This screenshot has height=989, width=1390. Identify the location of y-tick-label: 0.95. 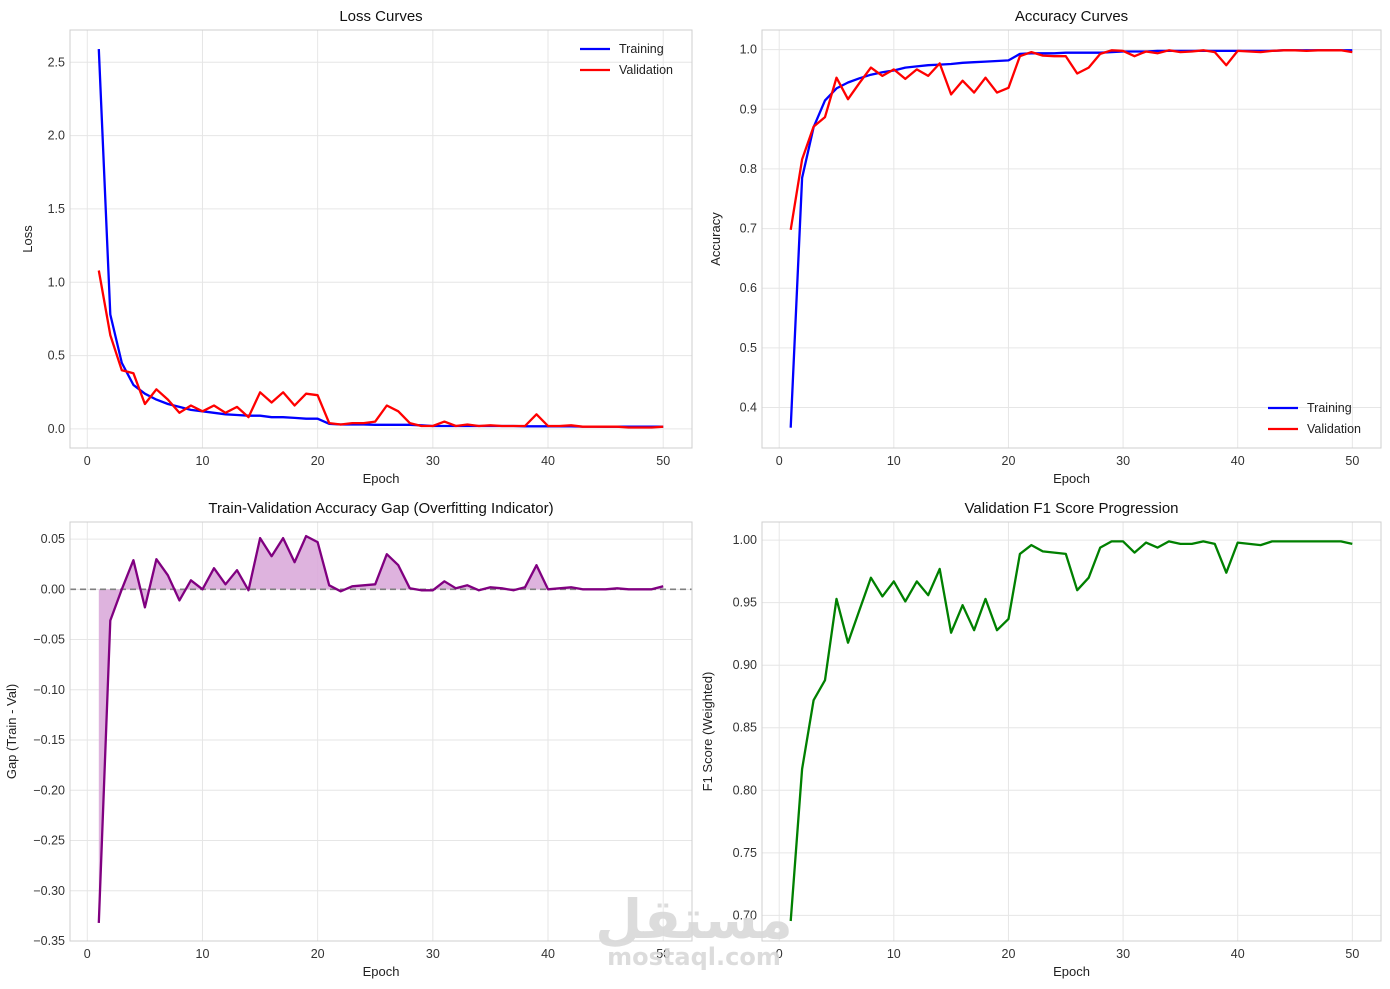
(745, 603).